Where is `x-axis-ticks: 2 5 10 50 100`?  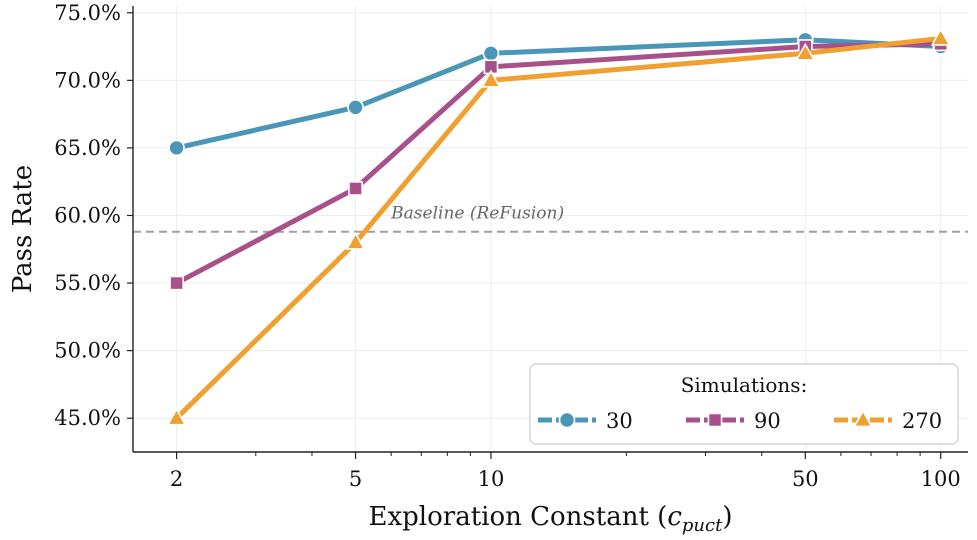
x-axis-ticks: 2 5 10 50 100 is located at coordinates (565, 471).